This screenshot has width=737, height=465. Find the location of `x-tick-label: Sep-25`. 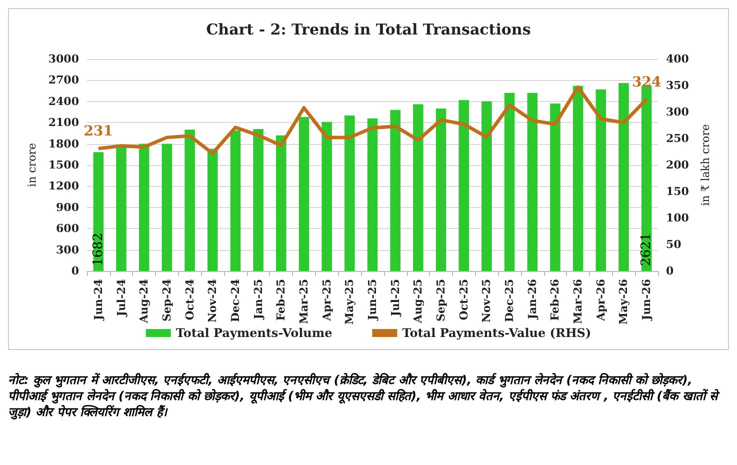

x-tick-label: Sep-25 is located at coordinates (441, 300).